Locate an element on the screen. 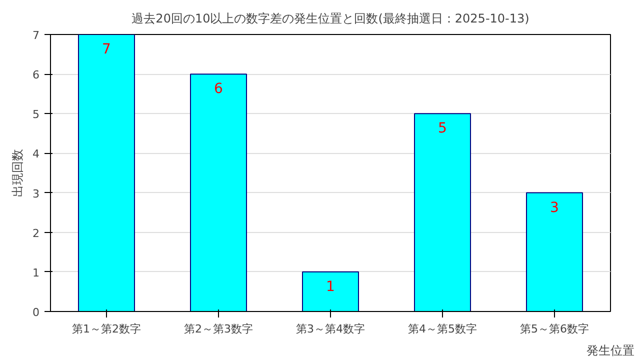 This screenshot has width=640, height=360. data-label: 6 is located at coordinates (219, 89).